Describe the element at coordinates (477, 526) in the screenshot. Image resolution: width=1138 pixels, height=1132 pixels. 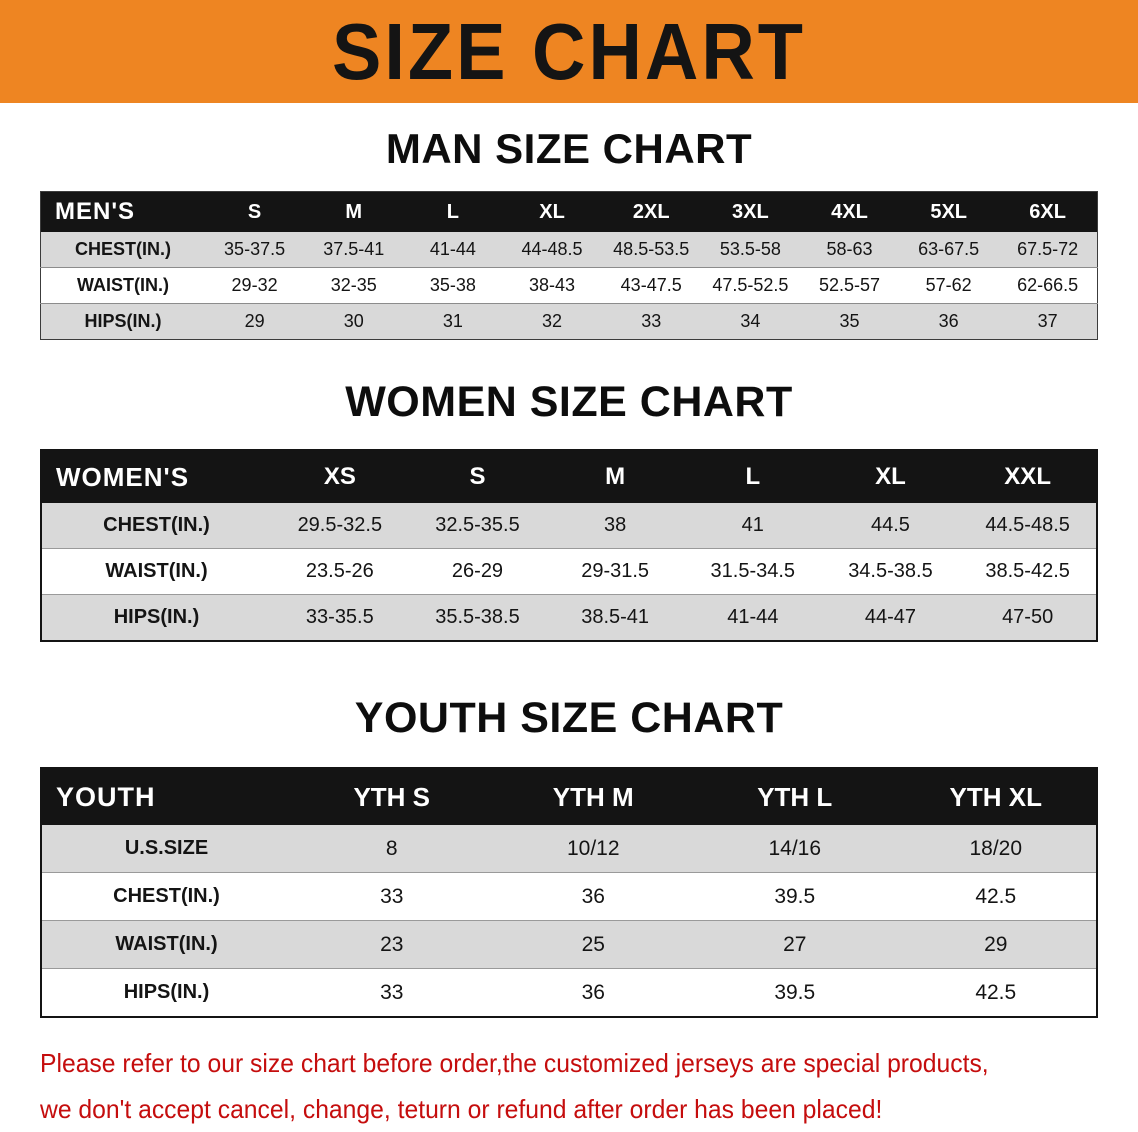
I see `size-value: 32.5-35.5` at that location.